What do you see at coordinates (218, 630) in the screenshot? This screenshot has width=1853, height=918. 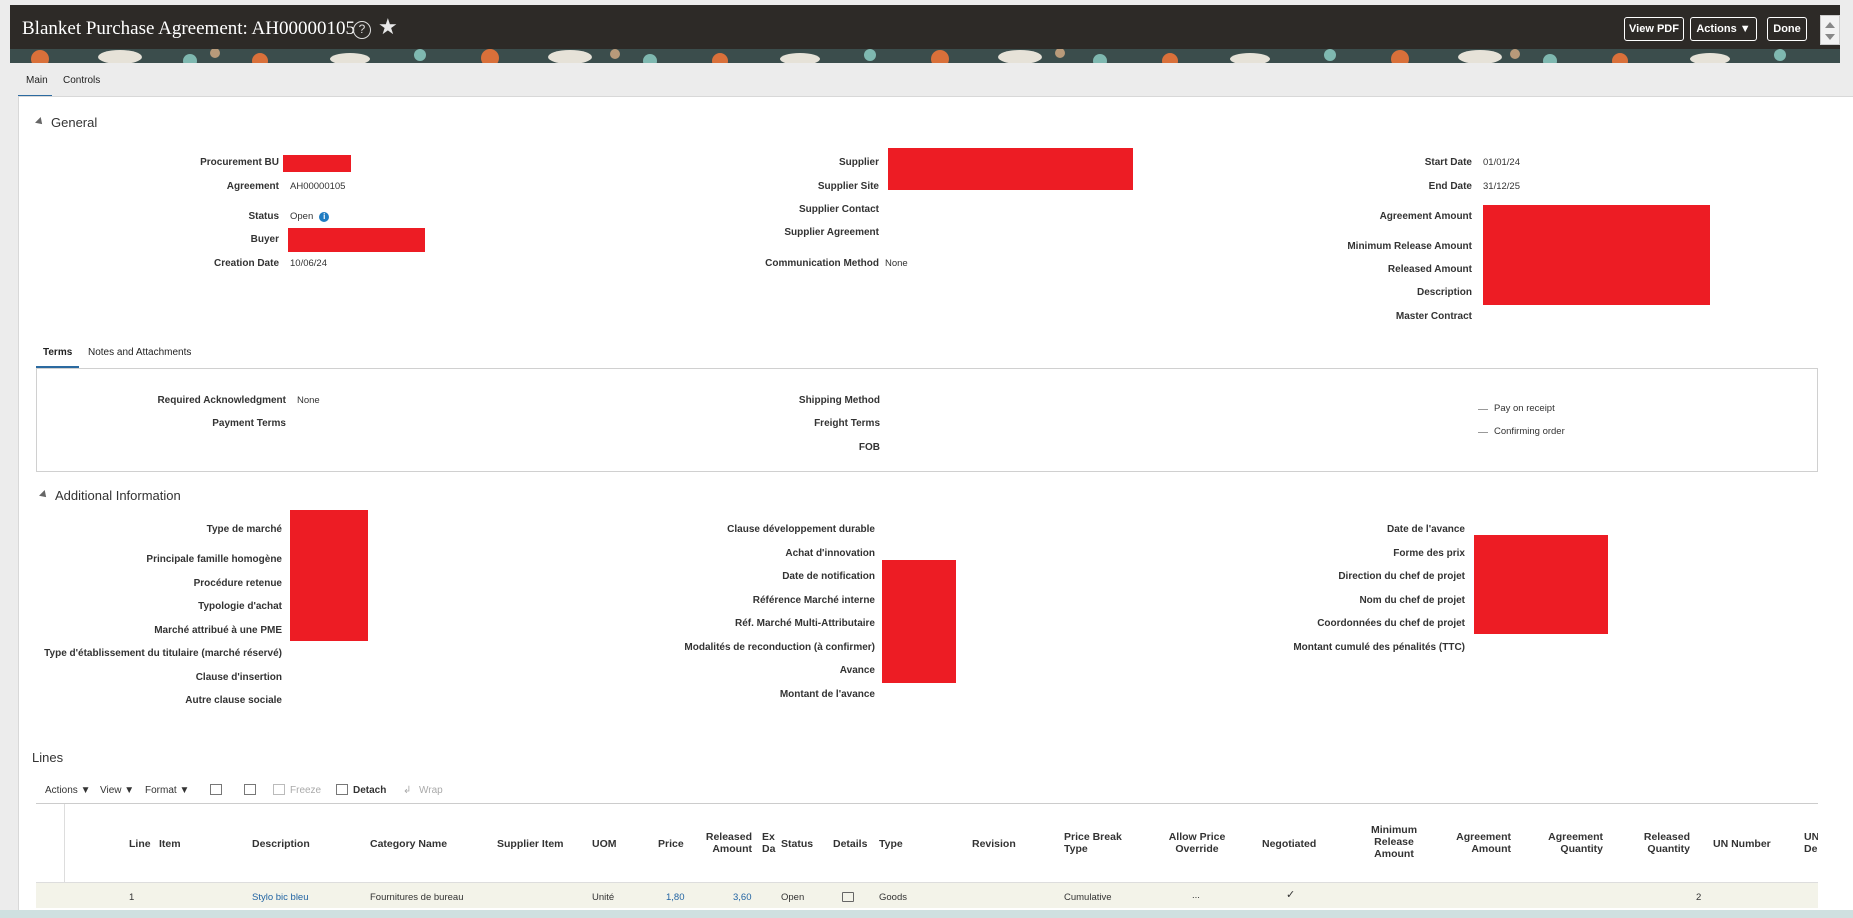 I see `marche-pme-label: Marché attribué à une PME` at bounding box center [218, 630].